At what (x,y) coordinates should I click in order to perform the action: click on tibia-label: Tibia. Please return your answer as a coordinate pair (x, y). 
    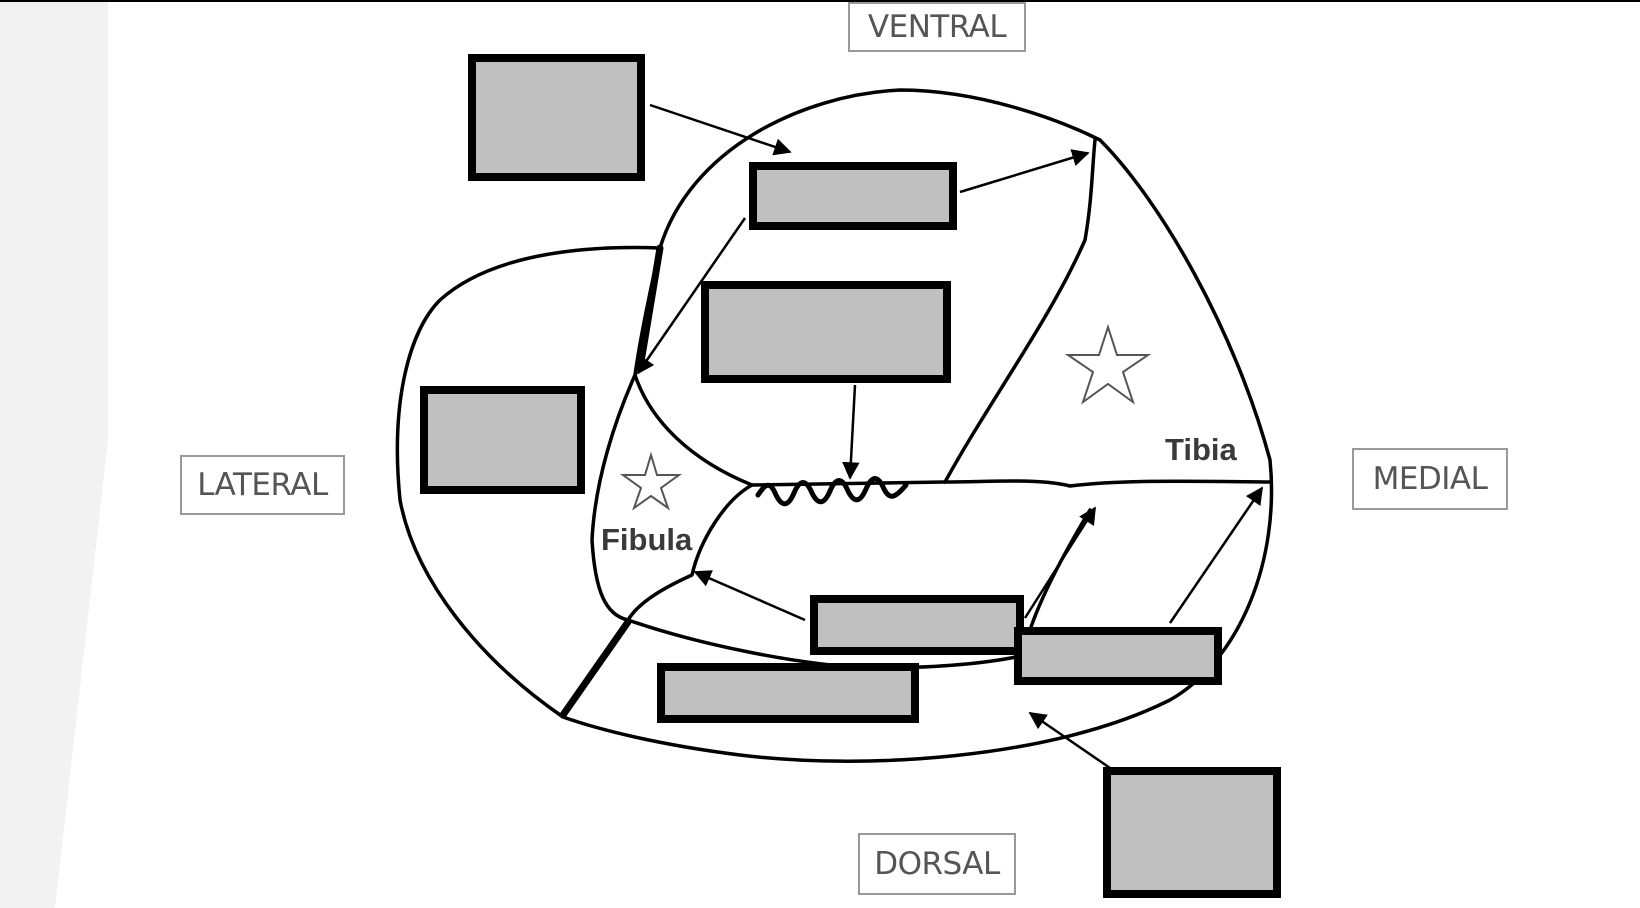
    Looking at the image, I should click on (1201, 449).